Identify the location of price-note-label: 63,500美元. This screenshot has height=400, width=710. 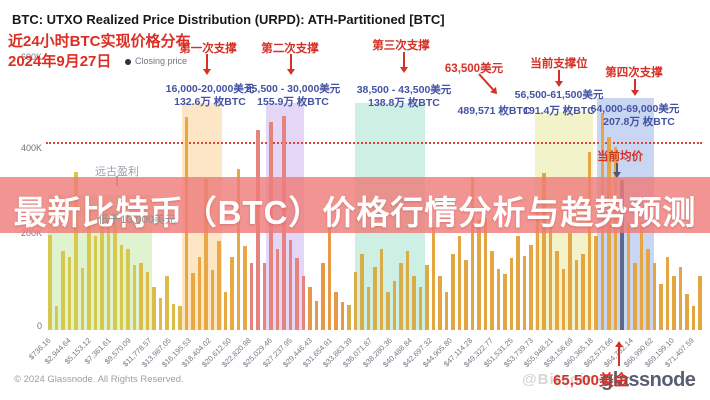
(474, 69).